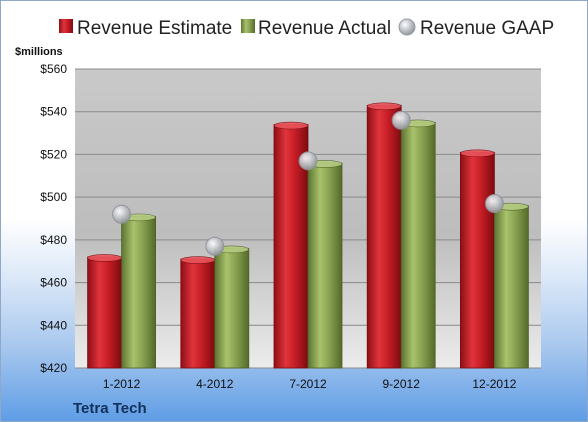 Image resolution: width=588 pixels, height=422 pixels. What do you see at coordinates (53, 197) in the screenshot?
I see `y-tick-label: $500` at bounding box center [53, 197].